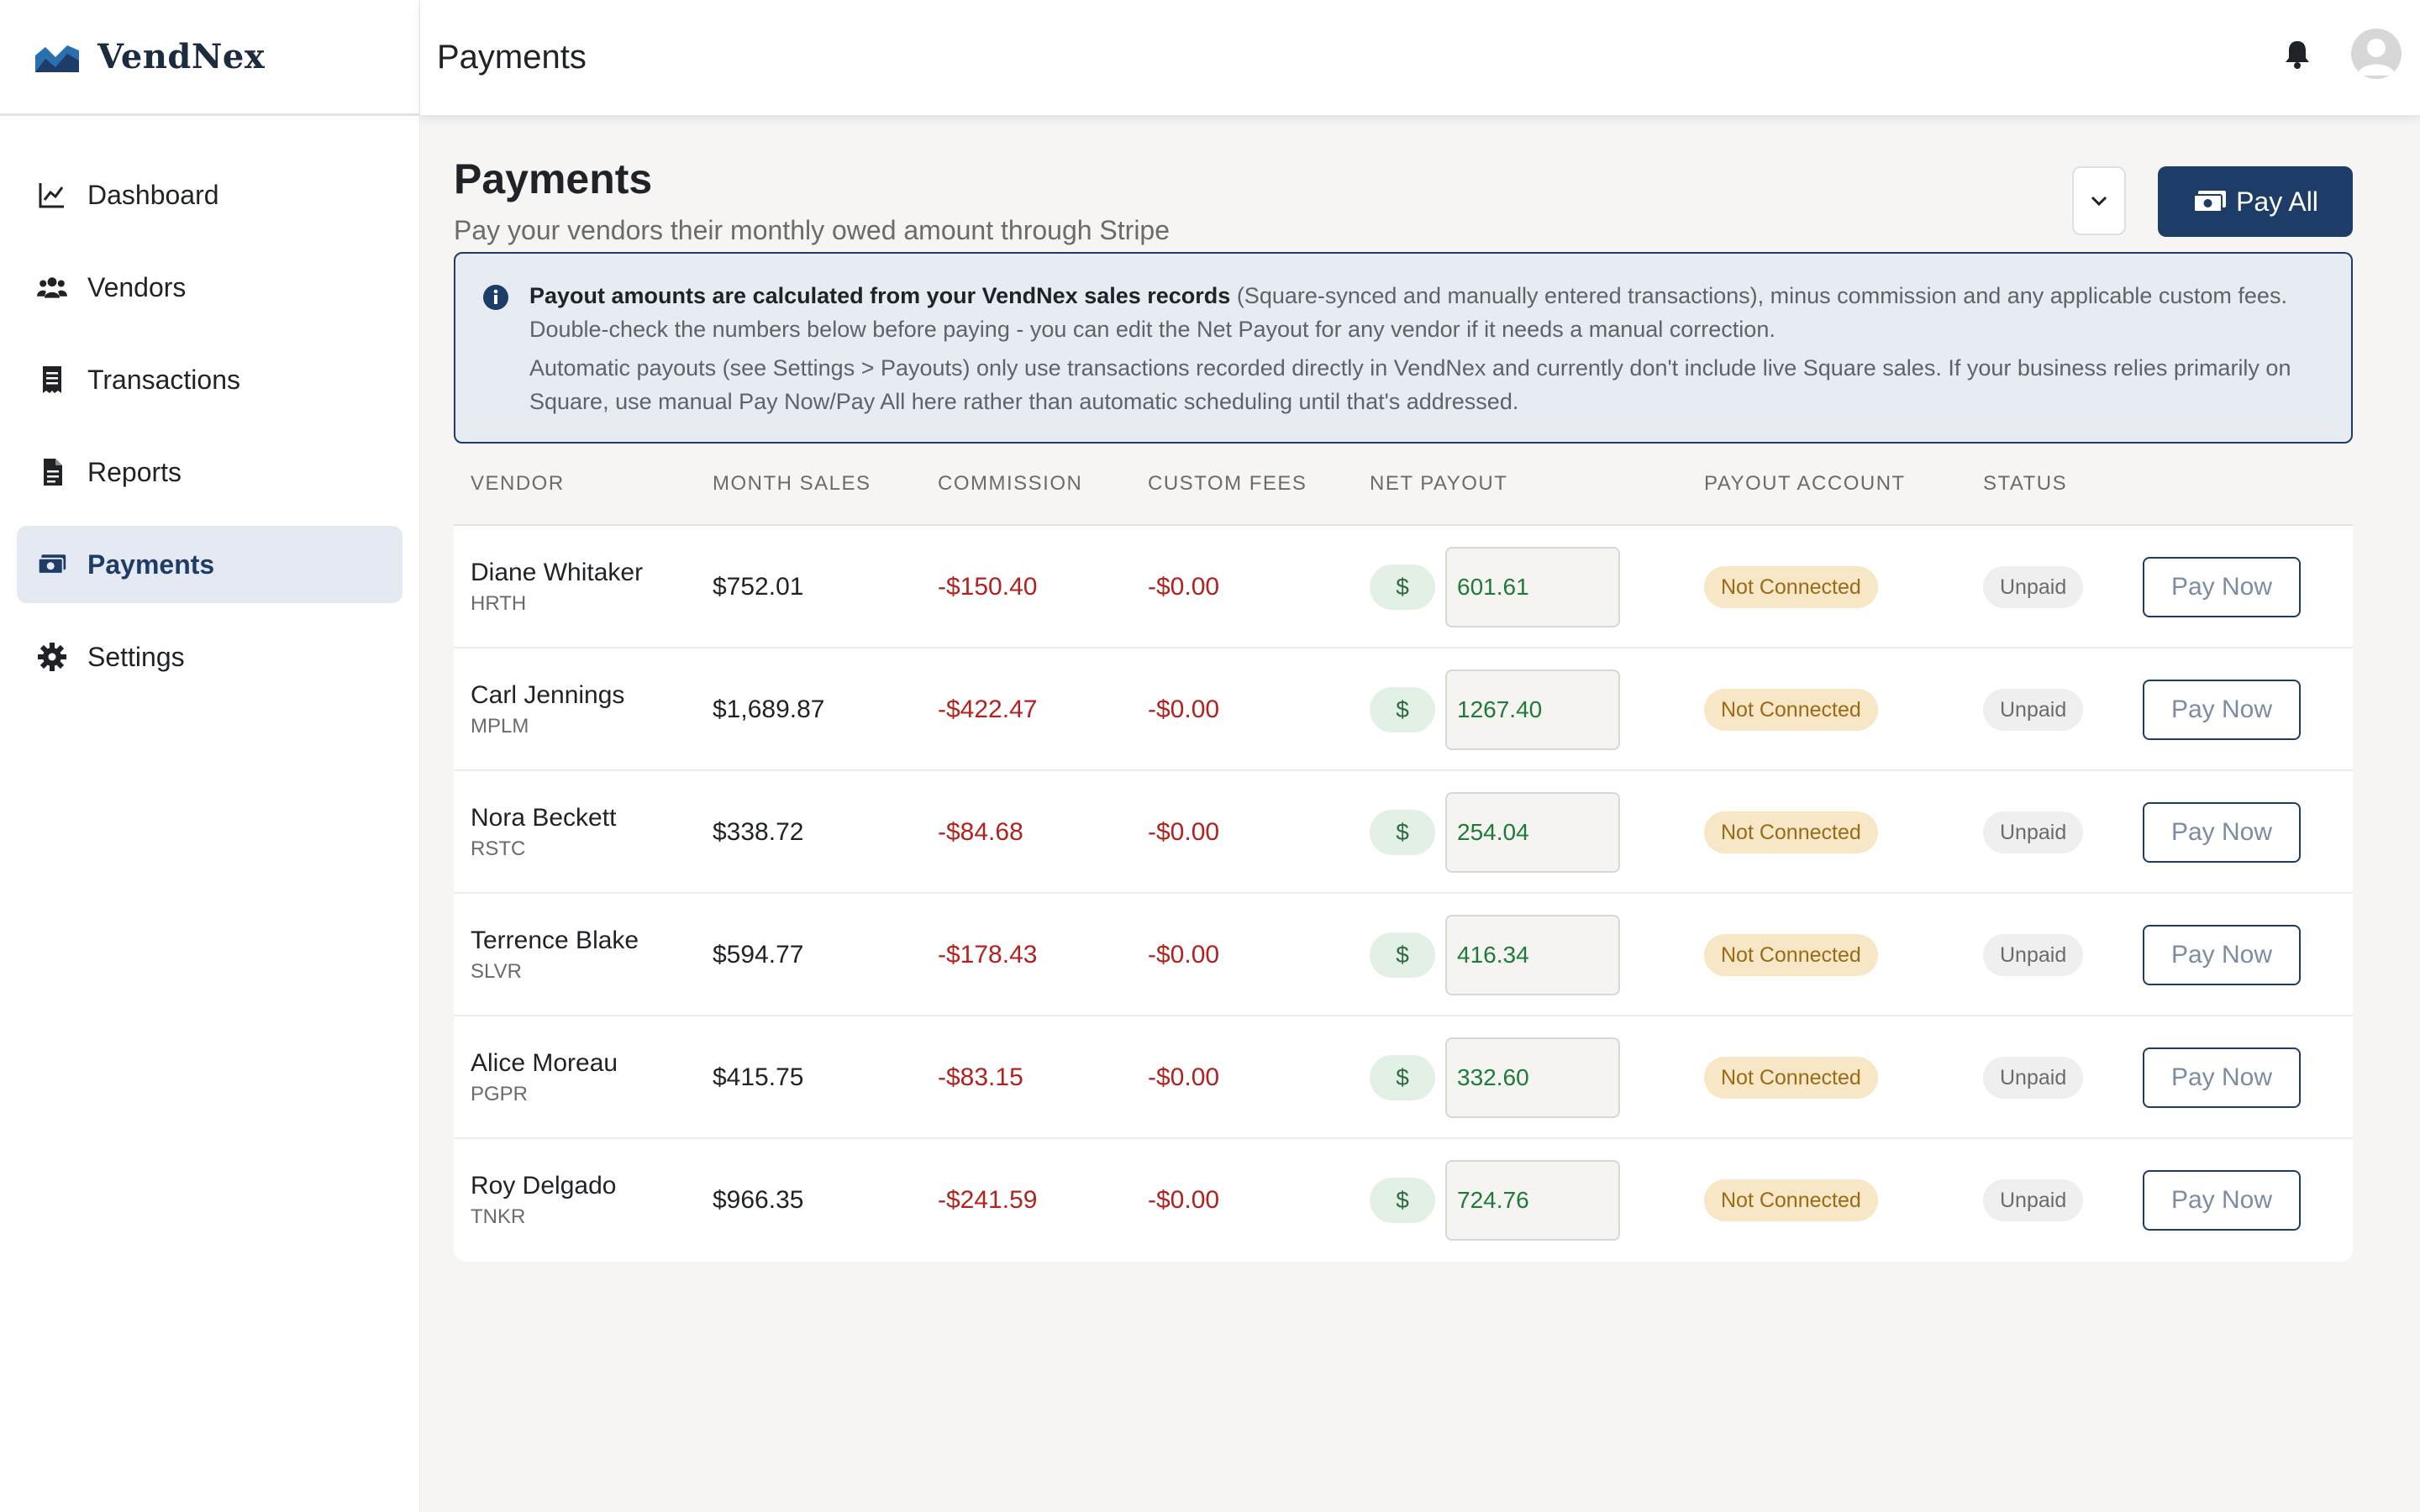 The height and width of the screenshot is (1512, 2420). Describe the element at coordinates (544, 818) in the screenshot. I see `vendor-name: Nora Beckett` at that location.